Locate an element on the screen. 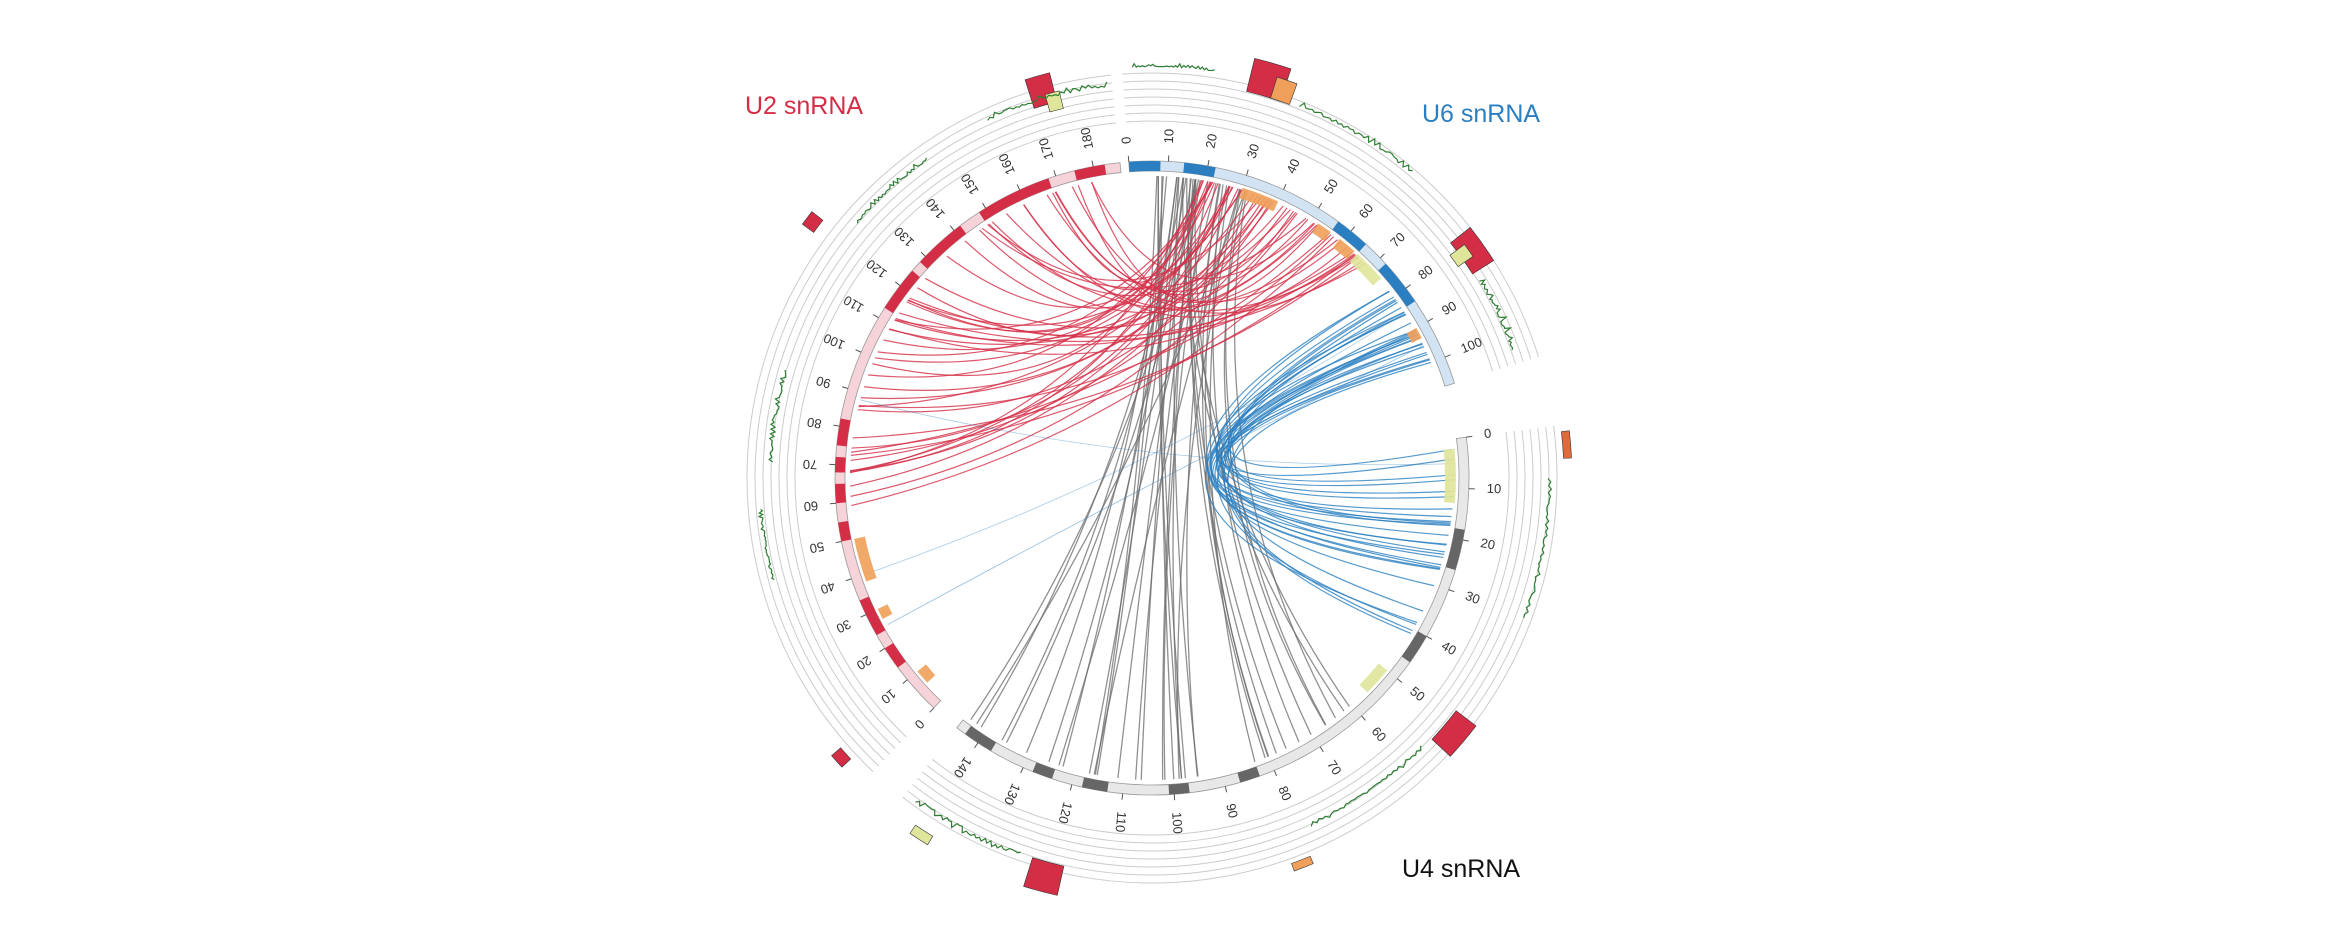  u4-tick-label: 100 is located at coordinates (1177, 823).